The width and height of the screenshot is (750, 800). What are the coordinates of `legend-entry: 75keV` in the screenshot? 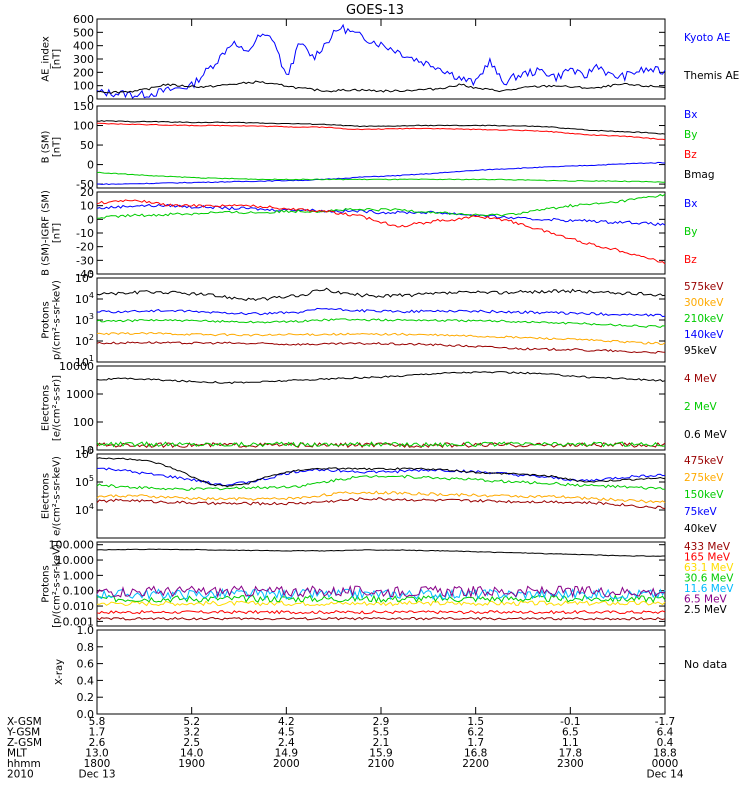 It's located at (701, 512).